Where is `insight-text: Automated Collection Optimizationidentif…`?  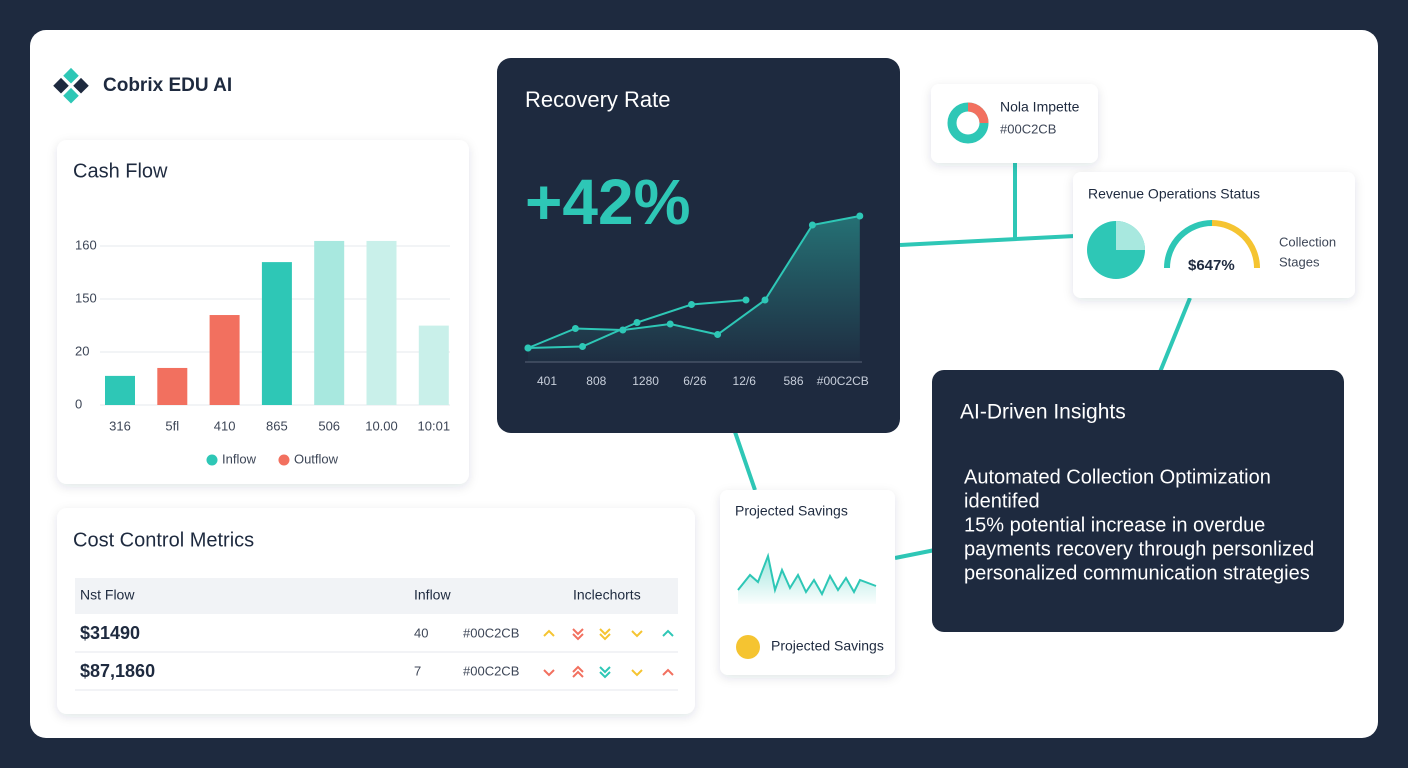 insight-text: Automated Collection Optimizationidentif… is located at coordinates (1139, 525).